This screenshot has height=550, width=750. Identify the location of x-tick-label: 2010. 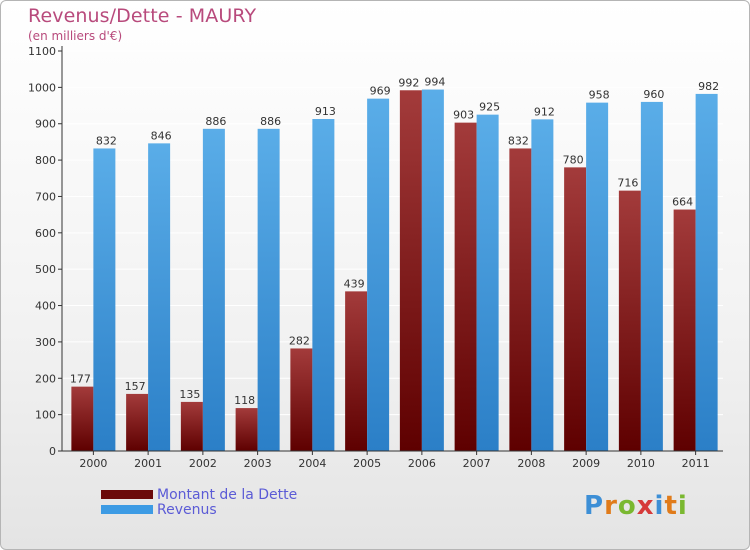
(641, 463).